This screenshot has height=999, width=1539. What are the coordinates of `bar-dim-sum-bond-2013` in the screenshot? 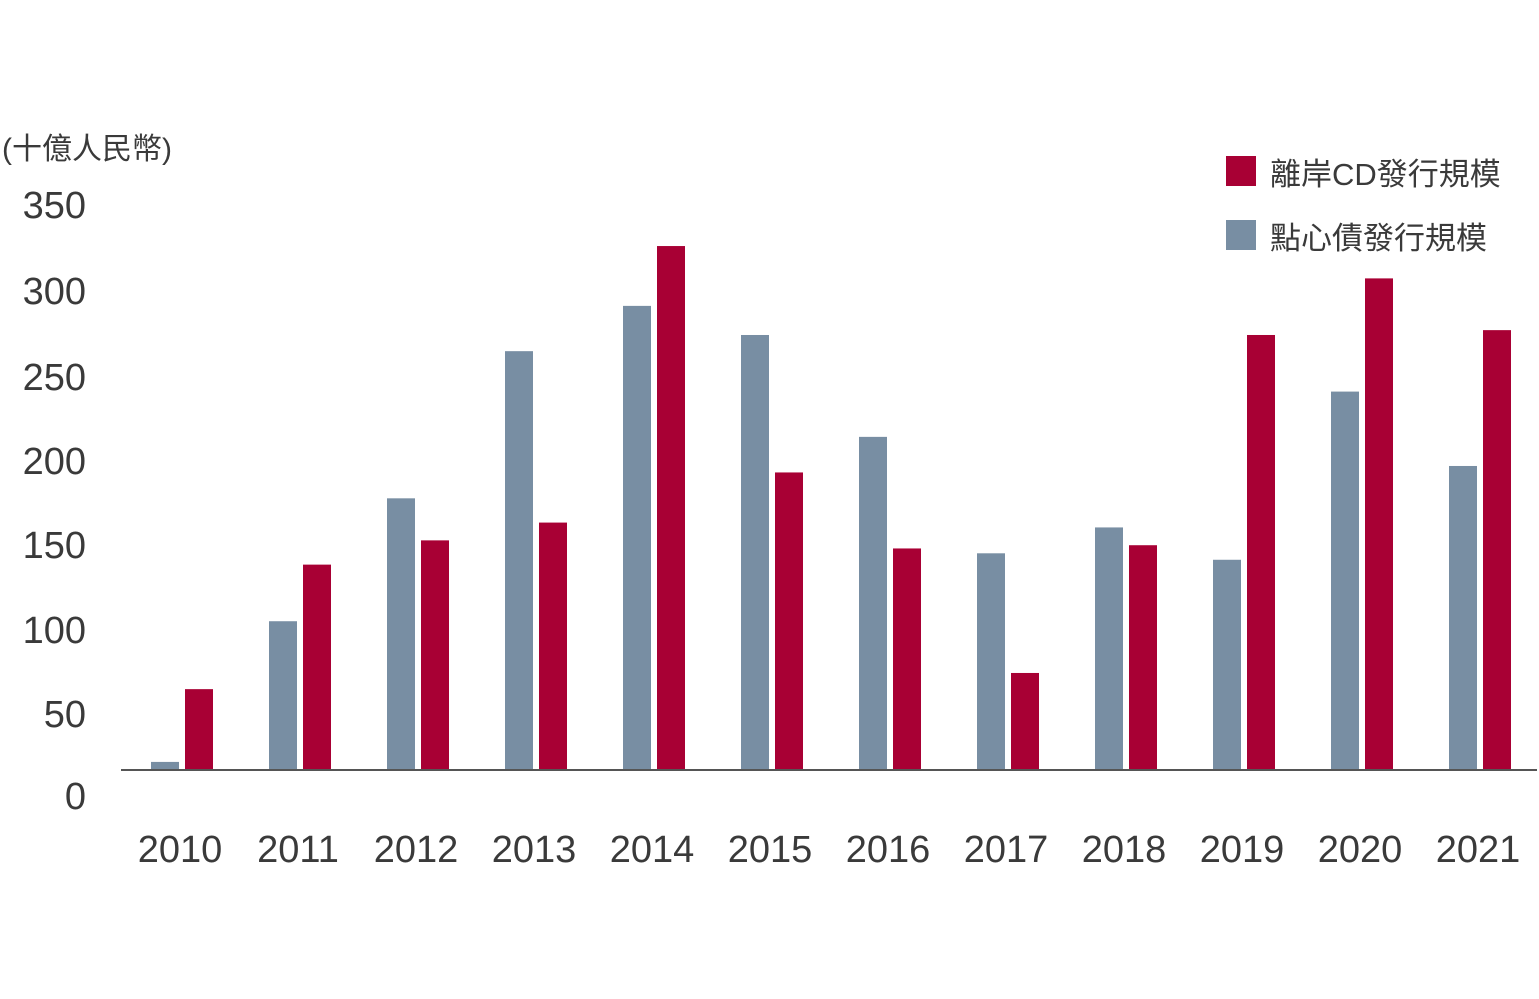 It's located at (519, 560).